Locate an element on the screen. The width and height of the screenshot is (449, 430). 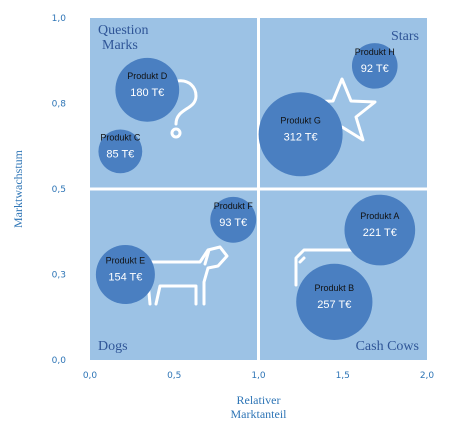
bubble-produkt-d: Produkt D 180 T€ is located at coordinates (147, 89).